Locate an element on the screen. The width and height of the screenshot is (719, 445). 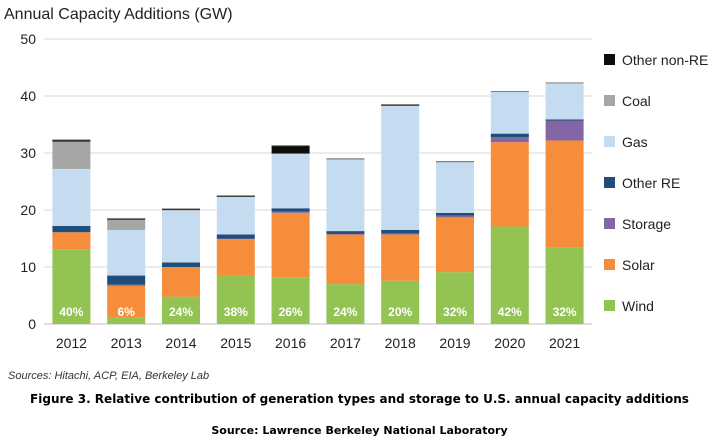
y-tick-label: 40 is located at coordinates (28, 96).